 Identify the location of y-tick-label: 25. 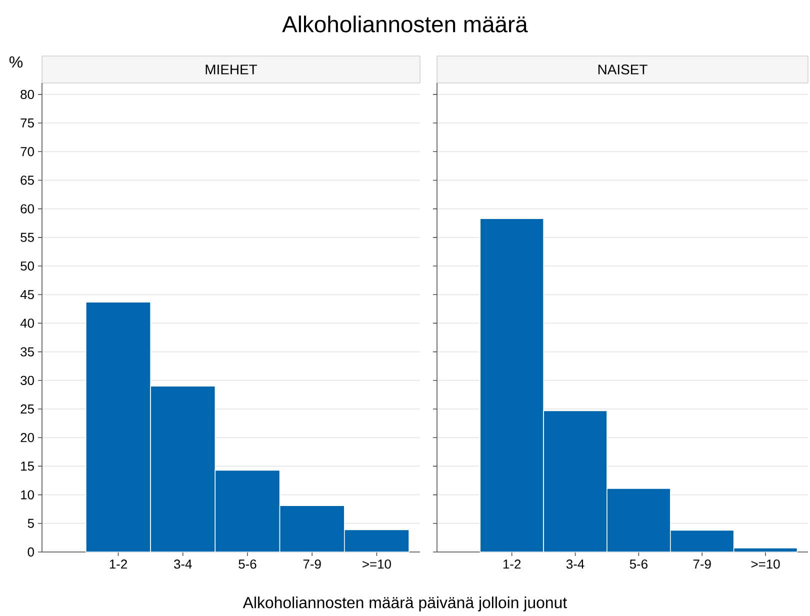
(27, 409).